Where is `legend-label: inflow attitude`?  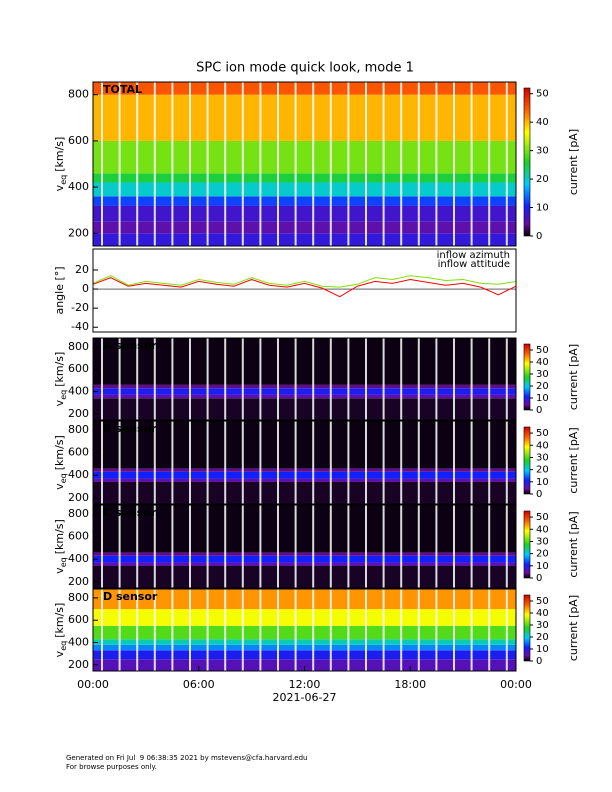 legend-label: inflow attitude is located at coordinates (474, 264).